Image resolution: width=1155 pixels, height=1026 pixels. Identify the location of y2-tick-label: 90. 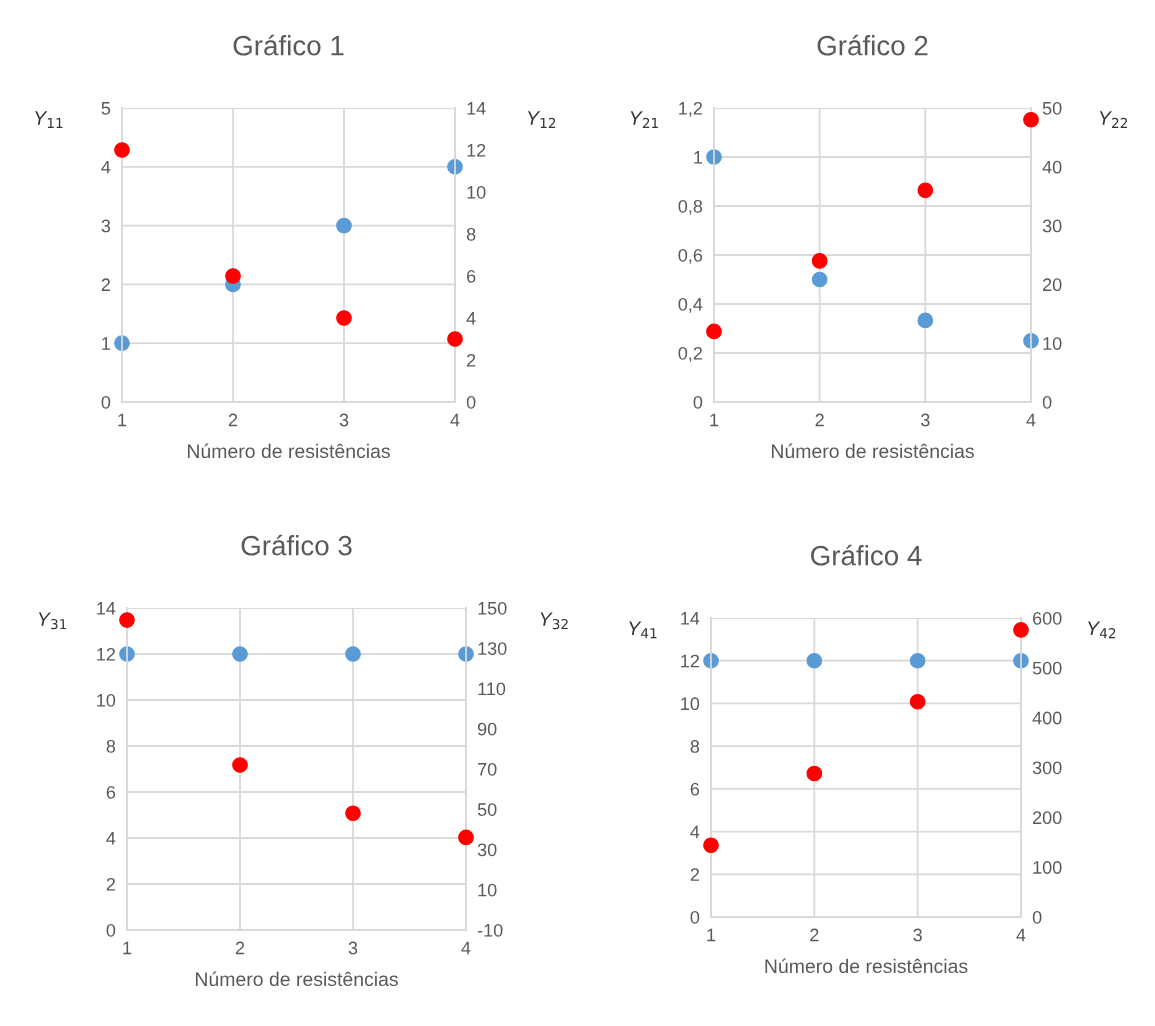
(487, 729).